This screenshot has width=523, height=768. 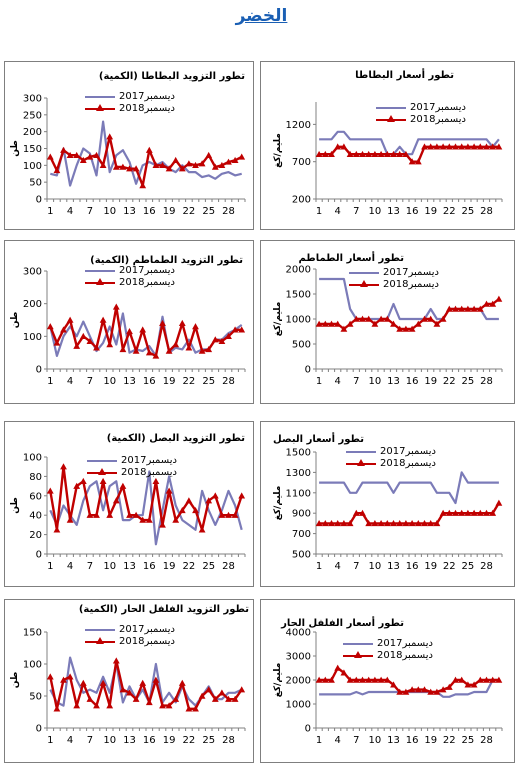 What do you see at coordinates (404, 75) in the screenshot?
I see `chart-title: تطور أسعار البطاطا` at bounding box center [404, 75].